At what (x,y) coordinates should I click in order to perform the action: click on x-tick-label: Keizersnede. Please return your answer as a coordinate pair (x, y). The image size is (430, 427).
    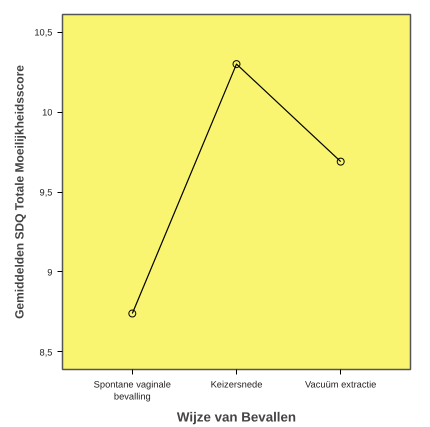
    Looking at the image, I should click on (236, 385).